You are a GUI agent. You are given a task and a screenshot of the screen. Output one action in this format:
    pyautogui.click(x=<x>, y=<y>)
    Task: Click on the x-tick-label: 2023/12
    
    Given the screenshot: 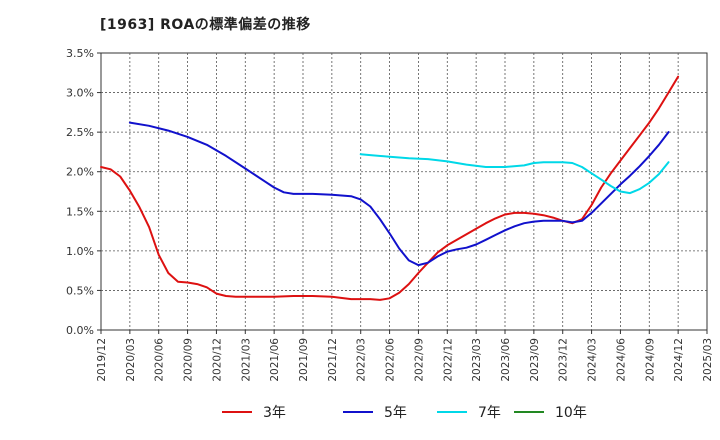 What is the action you would take?
    pyautogui.click(x=564, y=360)
    